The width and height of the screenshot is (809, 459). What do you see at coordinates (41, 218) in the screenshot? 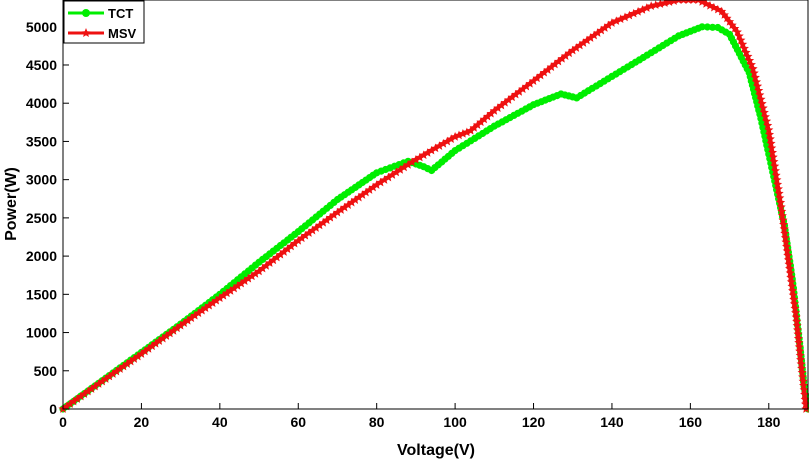
I see `y-tick-label: 2500` at bounding box center [41, 218].